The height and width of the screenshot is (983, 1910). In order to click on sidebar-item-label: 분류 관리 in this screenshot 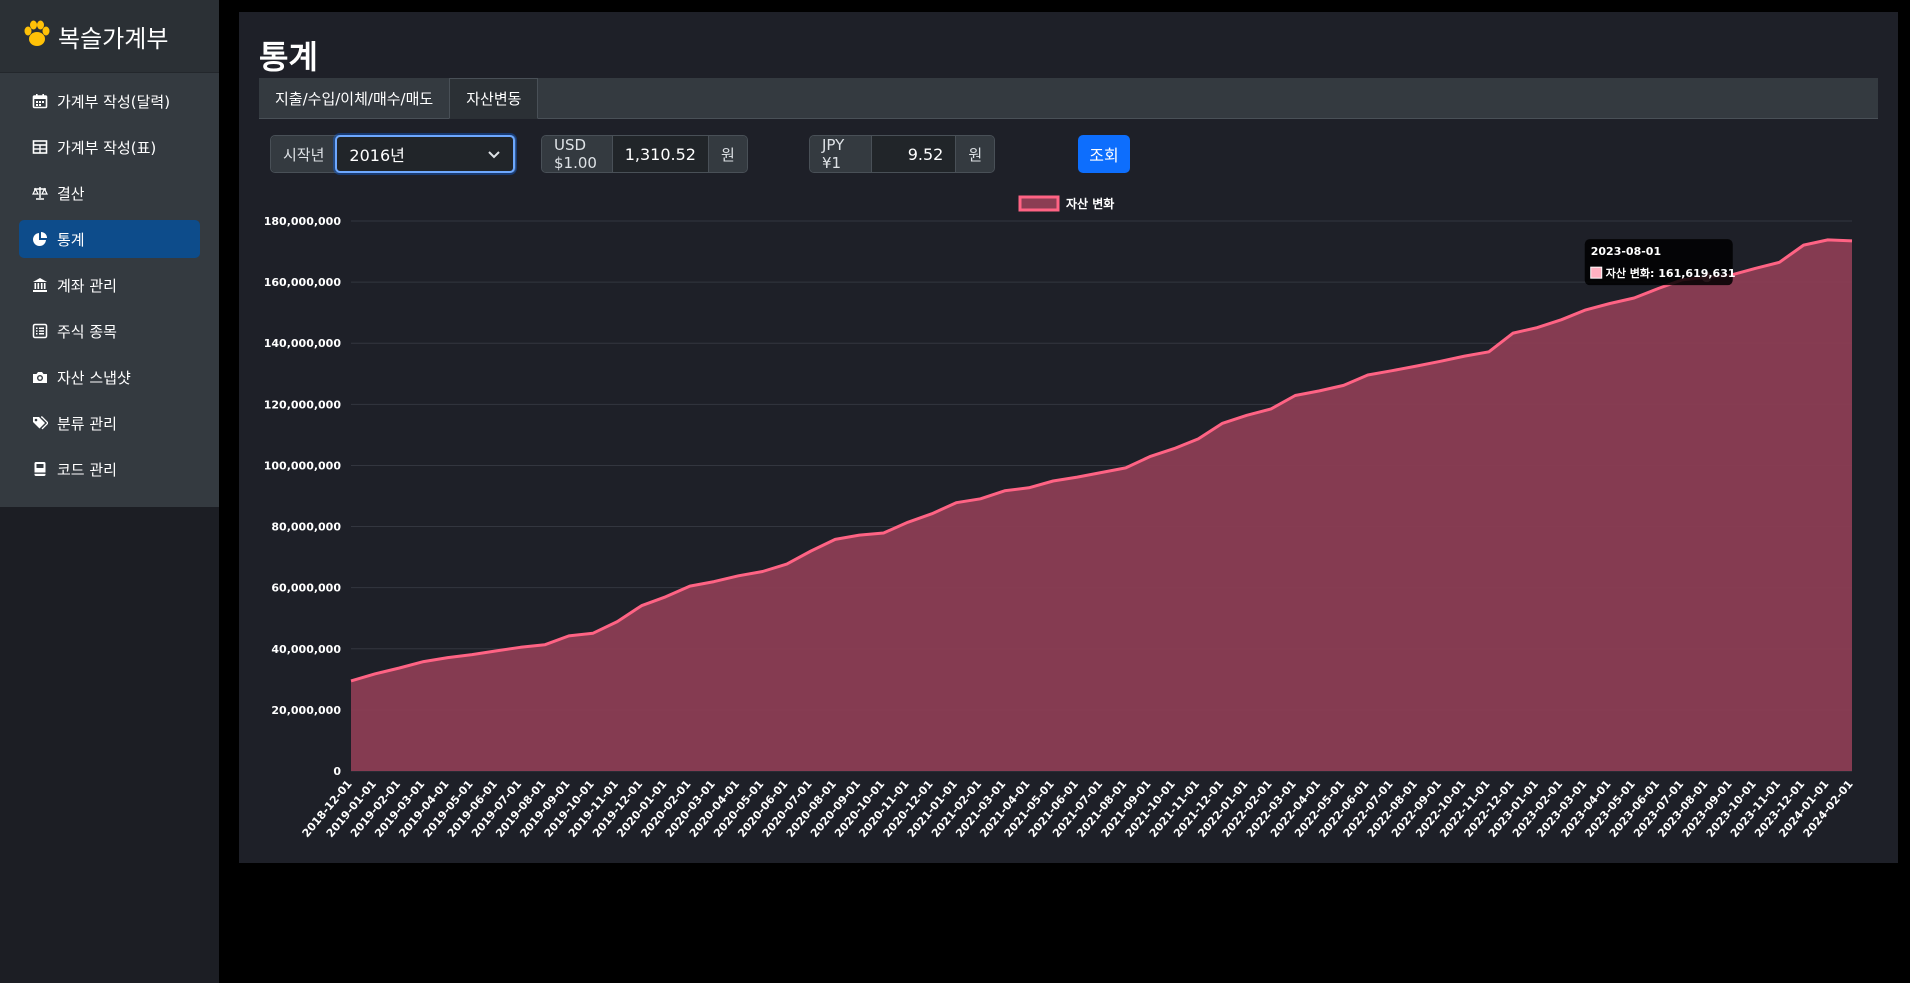, I will do `click(87, 423)`.